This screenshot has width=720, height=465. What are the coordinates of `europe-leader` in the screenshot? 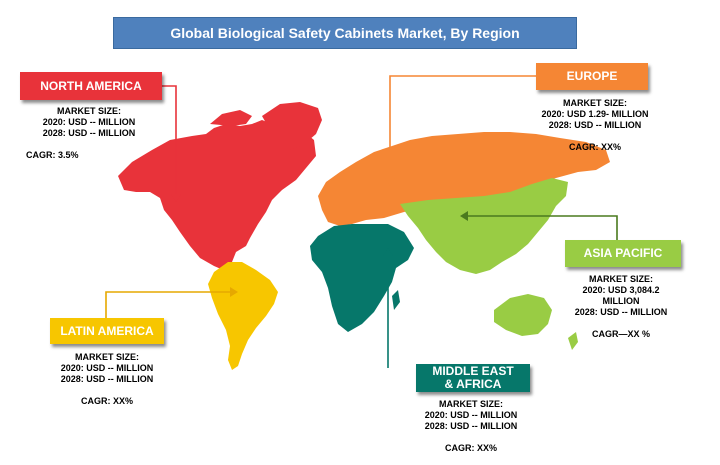 It's located at (462, 127).